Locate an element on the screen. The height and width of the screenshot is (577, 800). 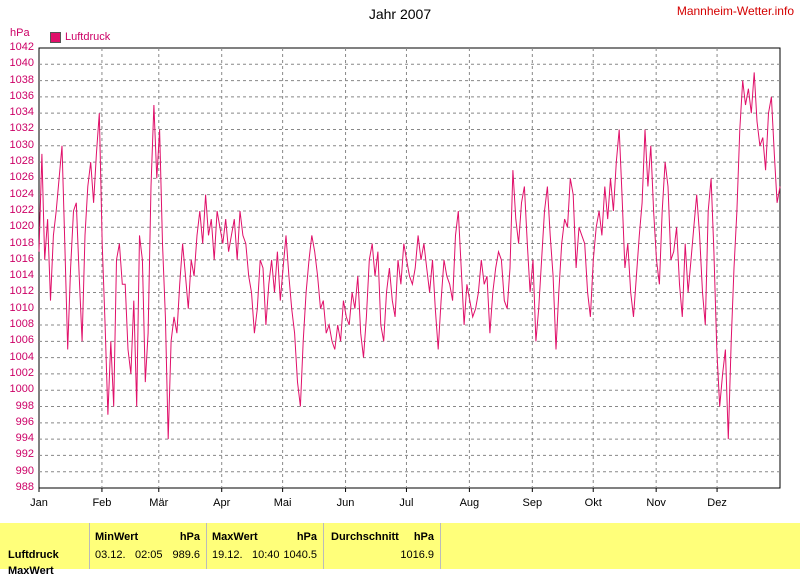
y-tick-label: 1008 is located at coordinates (21, 324).